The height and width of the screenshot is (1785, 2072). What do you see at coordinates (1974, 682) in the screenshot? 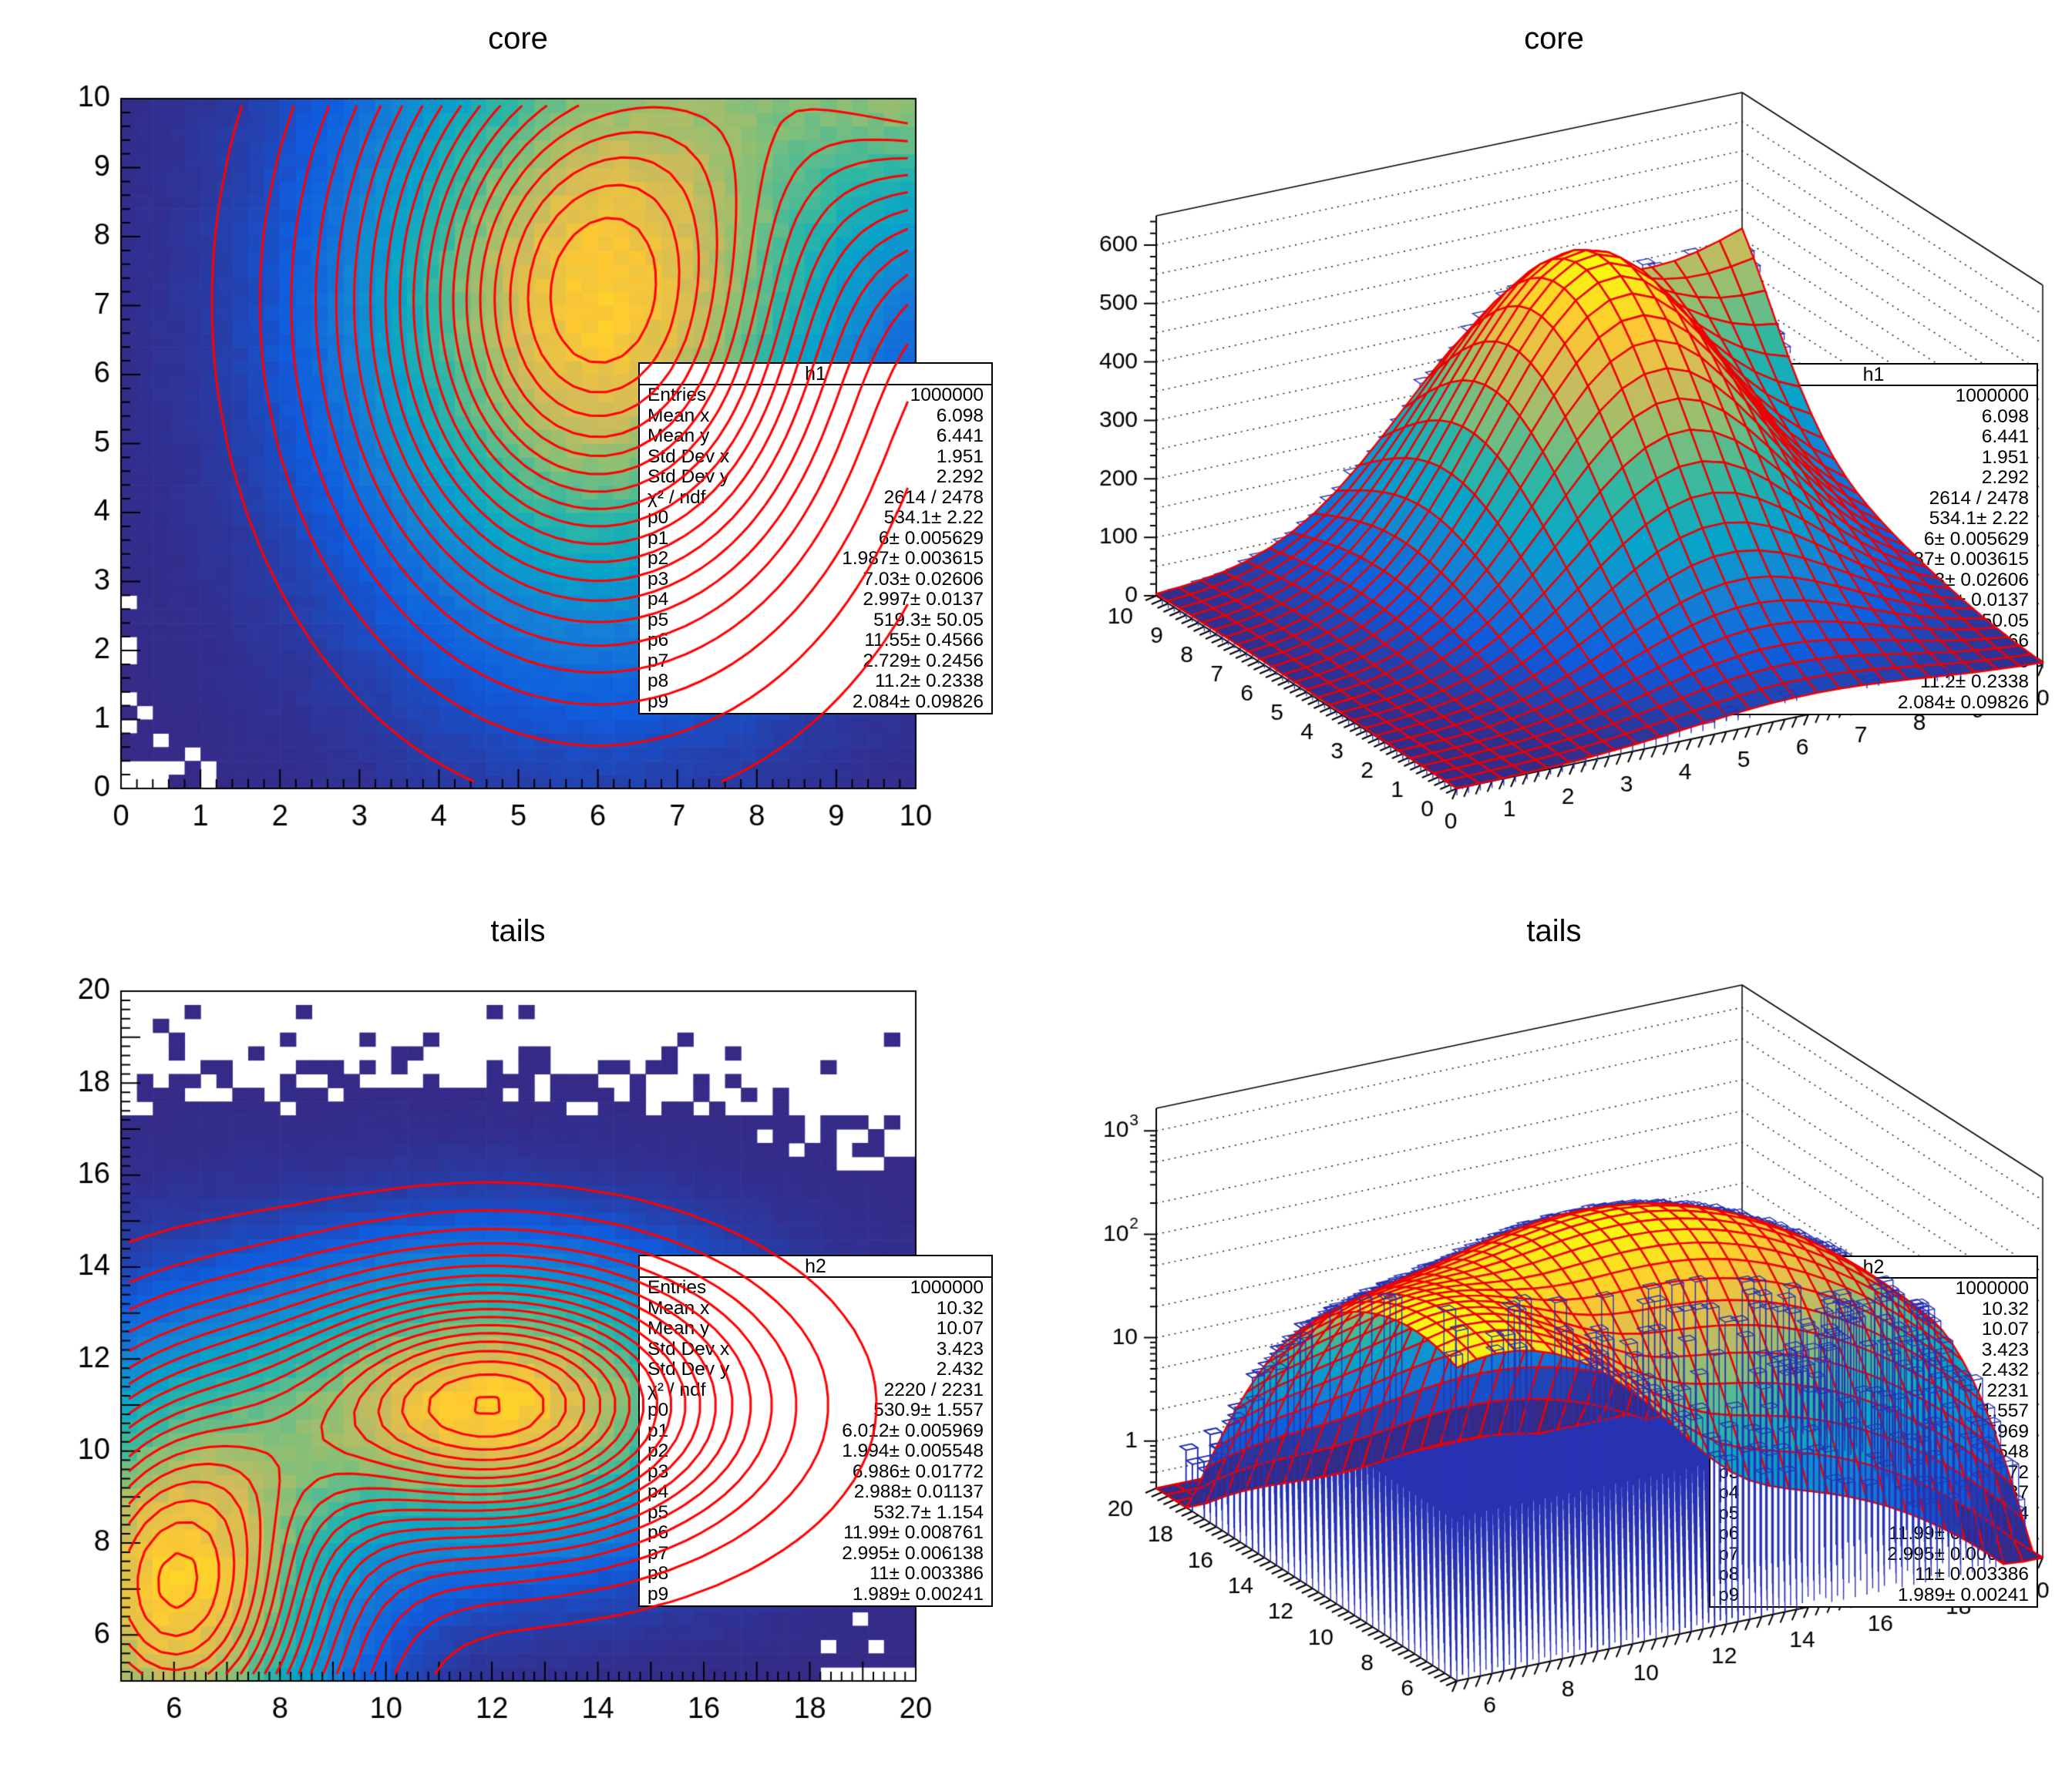
I see `stats-value: 11.2± 0.2338` at bounding box center [1974, 682].